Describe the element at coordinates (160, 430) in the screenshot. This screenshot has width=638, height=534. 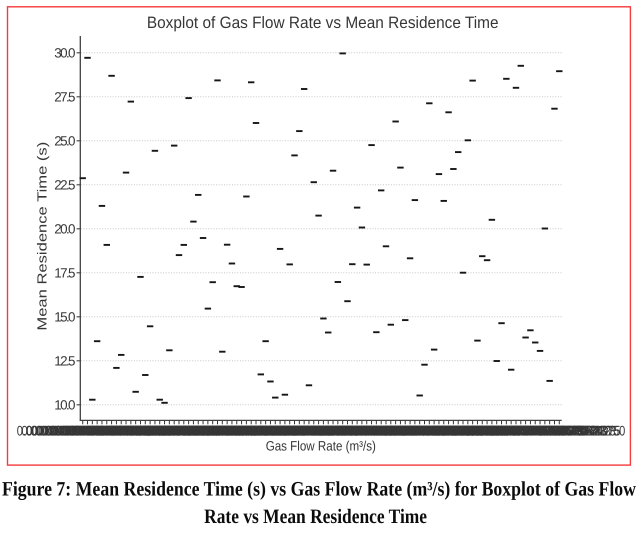
I see `svg-text: 0.00034309805009788208` at that location.